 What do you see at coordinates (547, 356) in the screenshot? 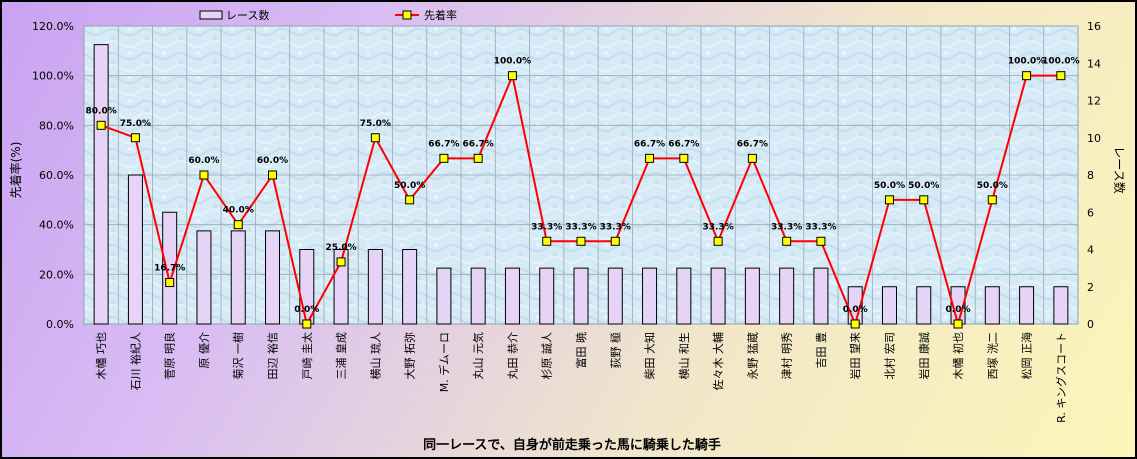
I see `x-tick-label: 杉原 誠人` at bounding box center [547, 356].